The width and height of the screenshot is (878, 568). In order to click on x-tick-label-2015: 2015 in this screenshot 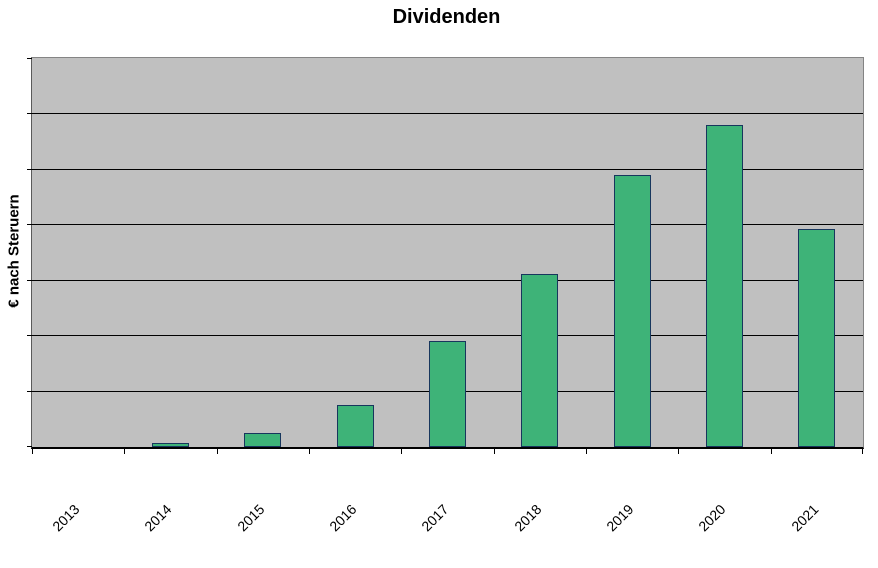, I will do `click(250, 518)`.